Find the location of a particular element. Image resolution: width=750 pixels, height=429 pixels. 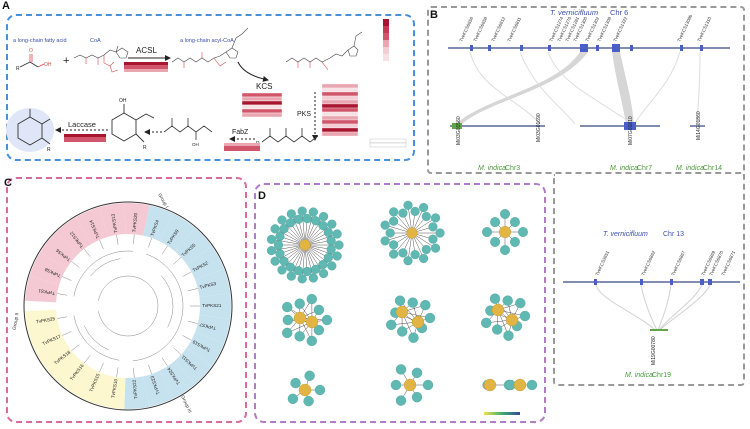

intermediate-structure is located at coordinates (188, 129).